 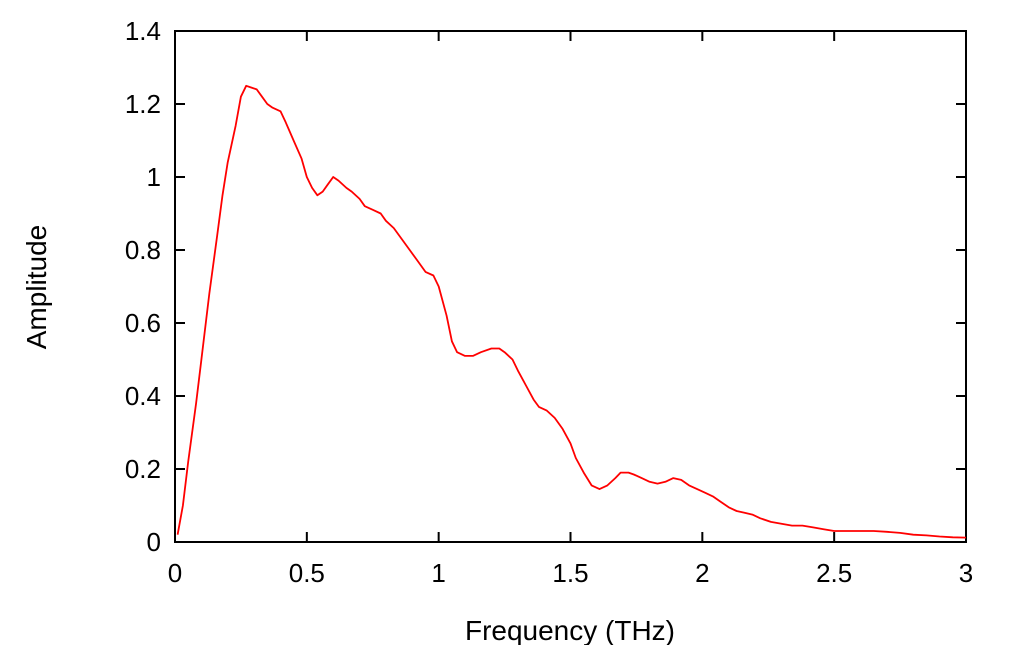 I want to click on x-axis-label: Frequency (THz), so click(x=570, y=630).